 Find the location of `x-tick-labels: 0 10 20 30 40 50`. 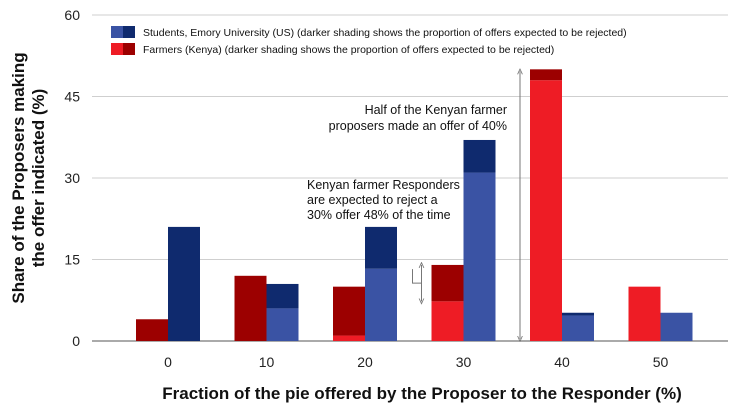

x-tick-labels: 0 10 20 30 40 50 is located at coordinates (416, 362).